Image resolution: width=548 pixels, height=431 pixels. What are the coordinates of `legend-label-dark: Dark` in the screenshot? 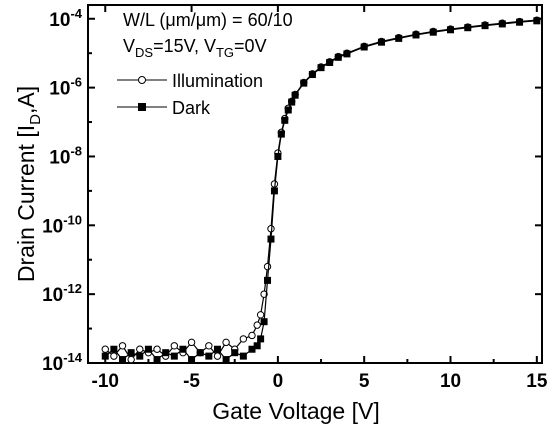 It's located at (191, 108).